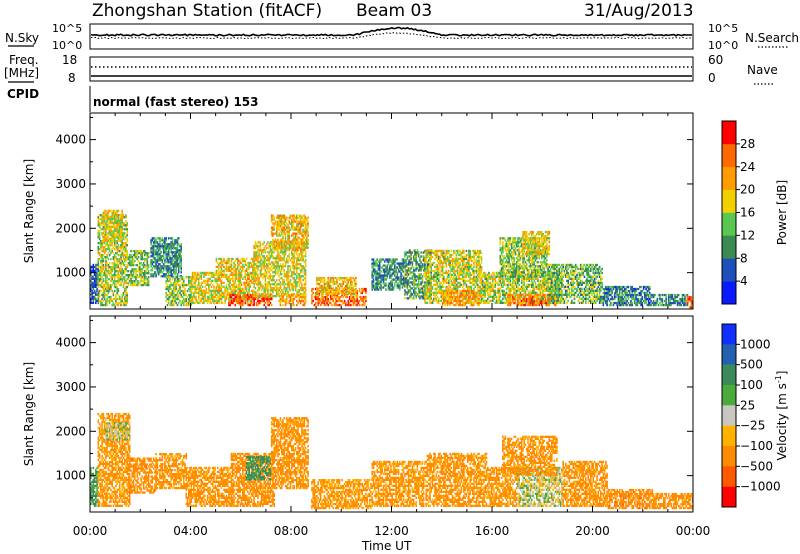 The image size is (800, 554). Describe the element at coordinates (391, 31) in the screenshot. I see `nsky-trace` at that location.